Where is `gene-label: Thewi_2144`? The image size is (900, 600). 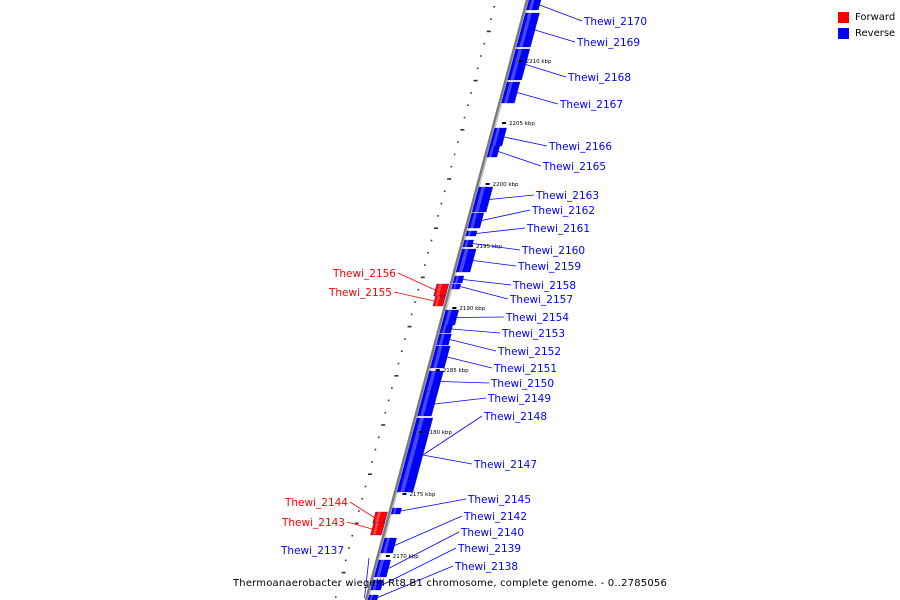
gene-label: Thewi_2144 is located at coordinates (316, 503).